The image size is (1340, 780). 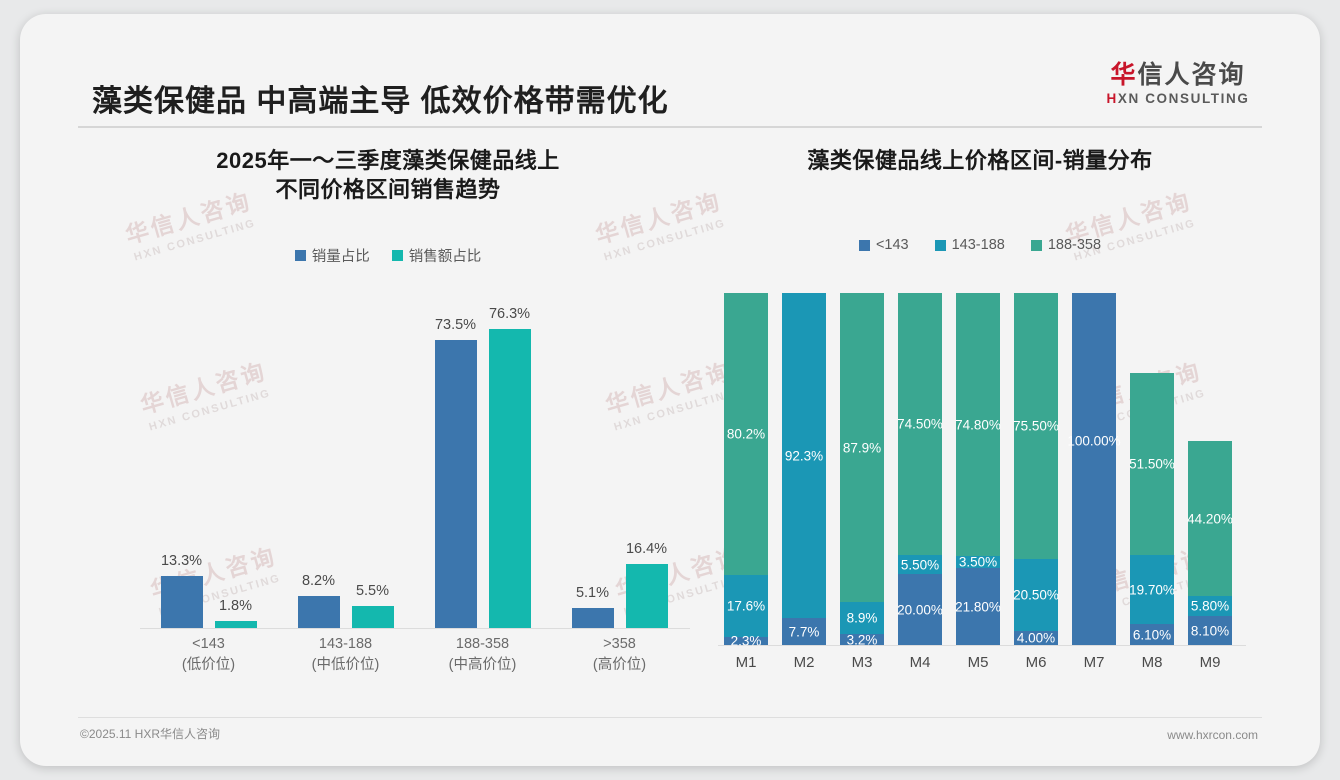 What do you see at coordinates (1210, 543) in the screenshot?
I see `stacked-column-m9: 44.20% 5.80% 8.10%` at bounding box center [1210, 543].